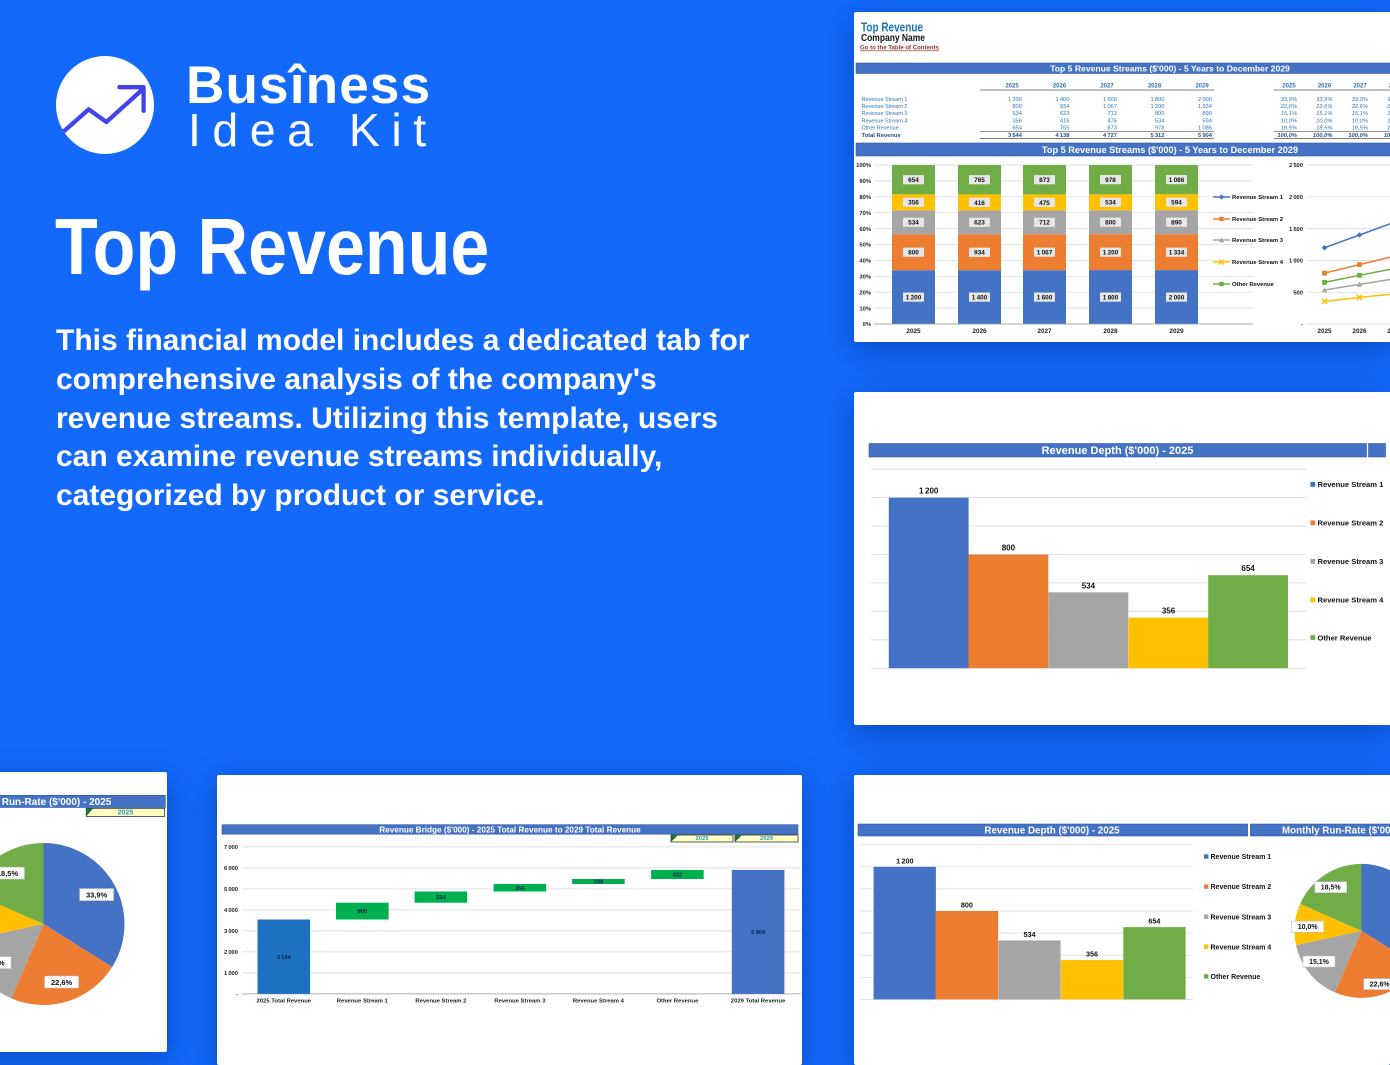 This screenshot has width=1390, height=1065. What do you see at coordinates (231, 848) in the screenshot?
I see `svg-text: 7 000` at bounding box center [231, 848].